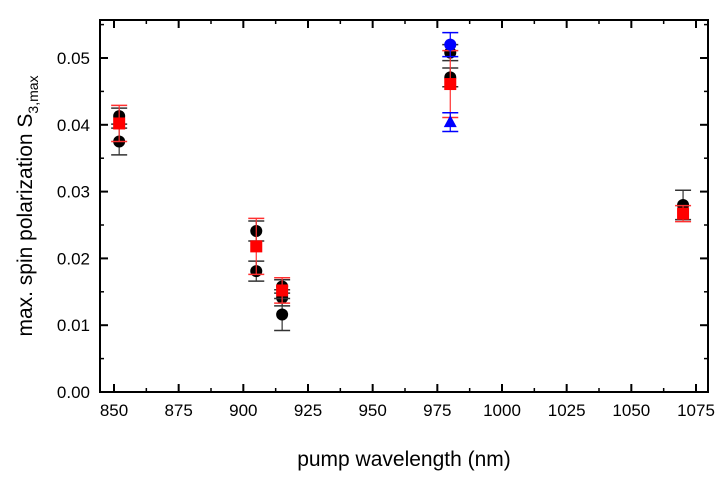 The height and width of the screenshot is (485, 720). Describe the element at coordinates (27, 205) in the screenshot. I see `y-axis-label: max. spin polarization S3,max` at that location.